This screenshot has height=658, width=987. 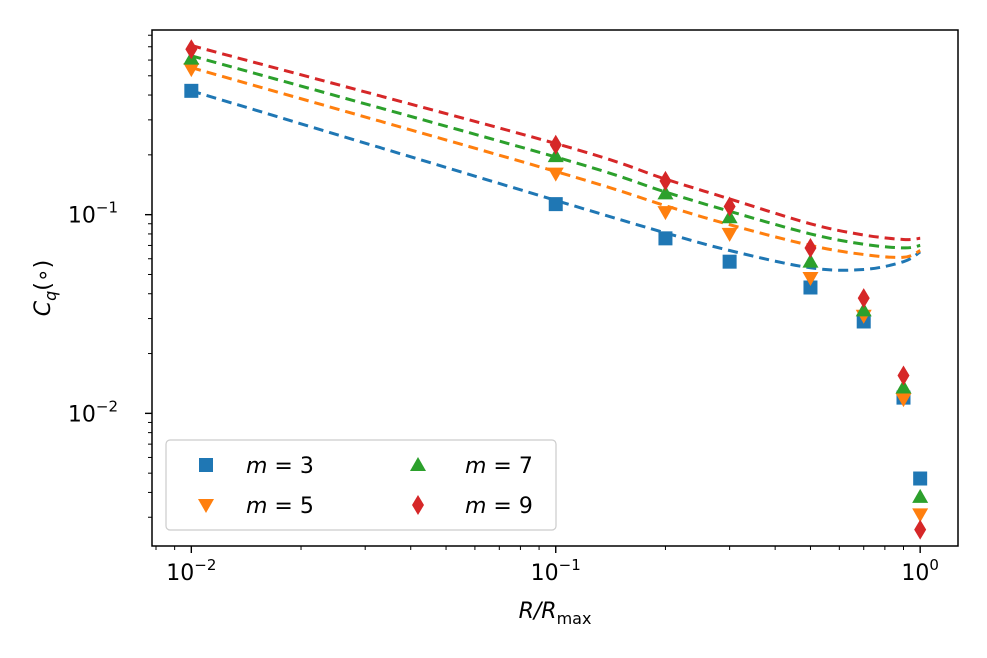 What do you see at coordinates (280, 466) in the screenshot?
I see `legend-label-m3: m = 3` at bounding box center [280, 466].